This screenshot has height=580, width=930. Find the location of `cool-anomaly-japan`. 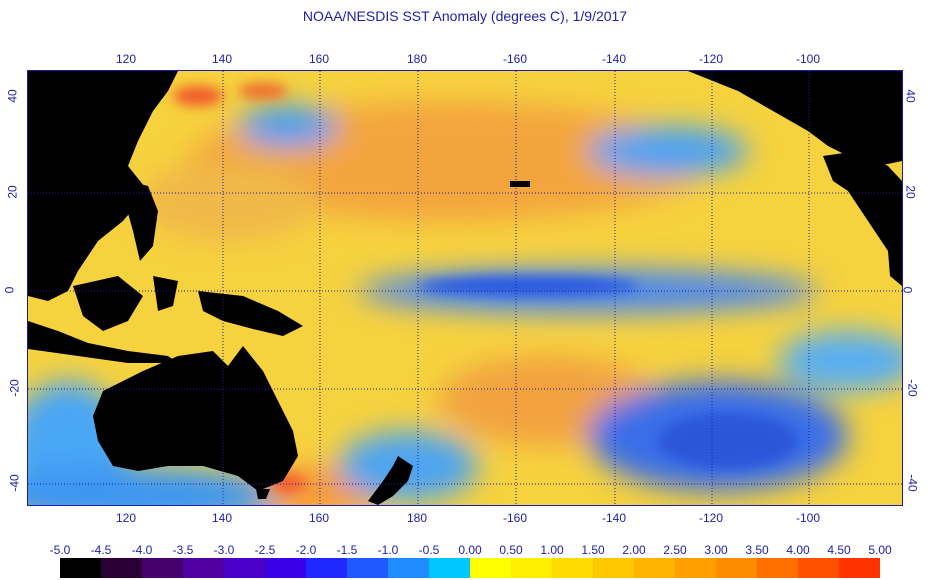

cool-anomaly-japan is located at coordinates (288, 126).